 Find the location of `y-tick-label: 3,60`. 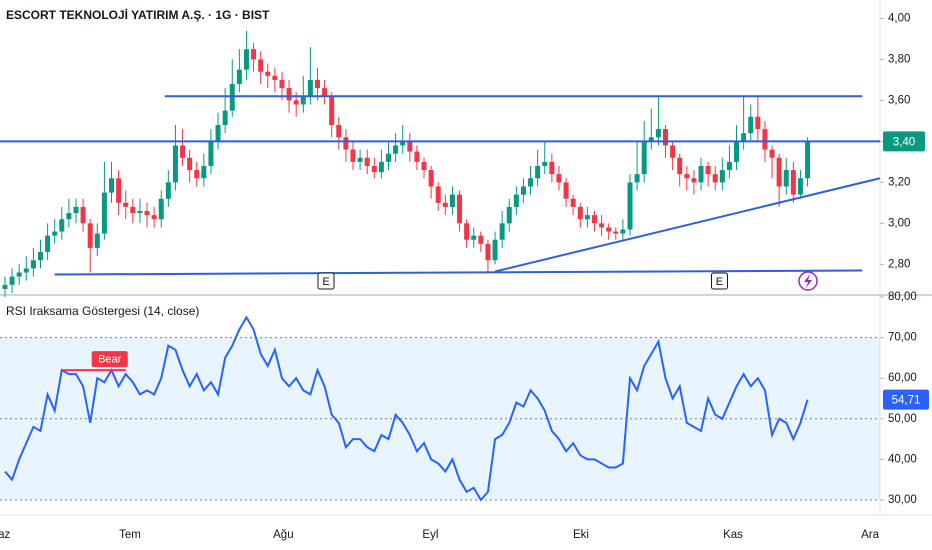

y-tick-label: 3,60 is located at coordinates (899, 100).